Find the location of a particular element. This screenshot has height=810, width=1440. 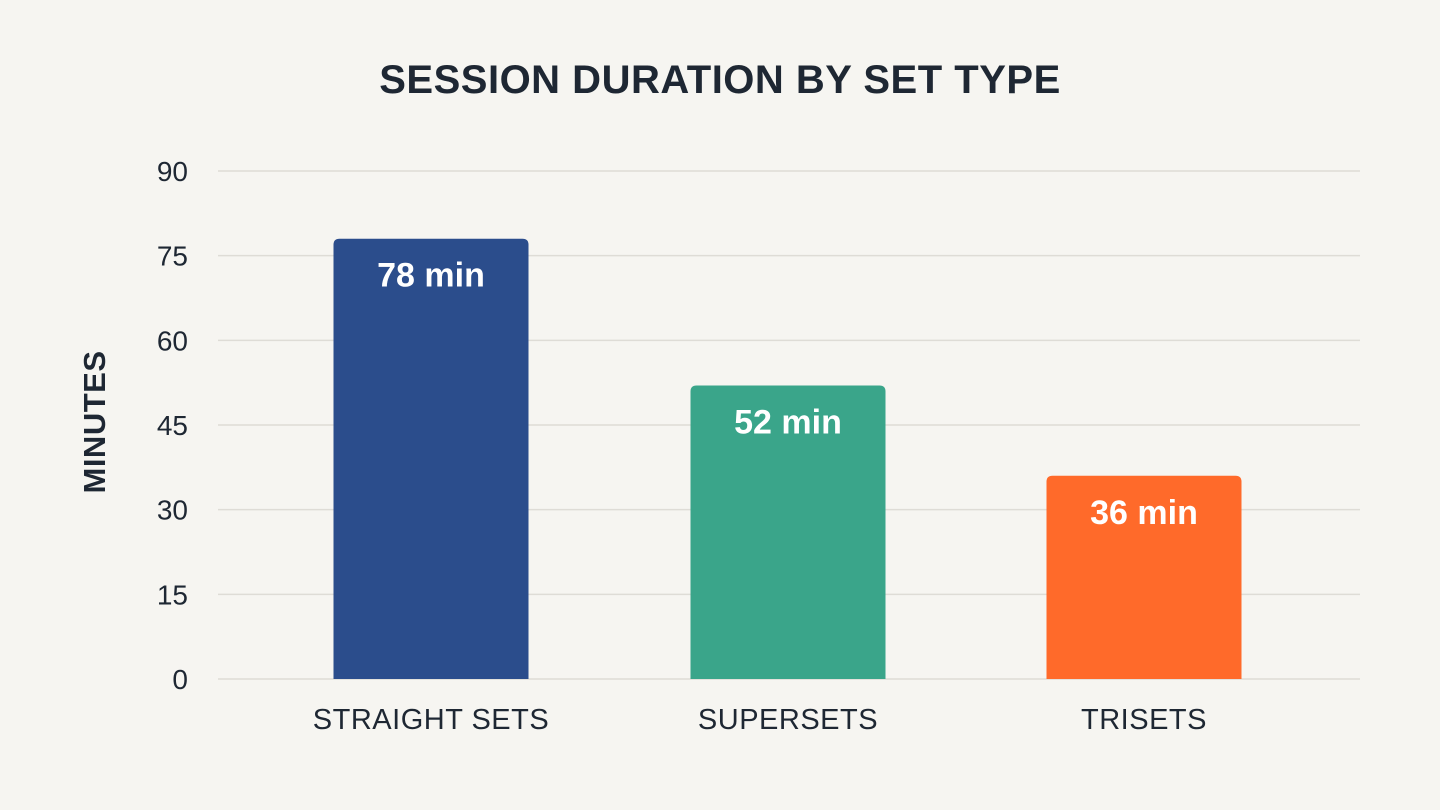

y-tick-label: 75 is located at coordinates (172, 256).